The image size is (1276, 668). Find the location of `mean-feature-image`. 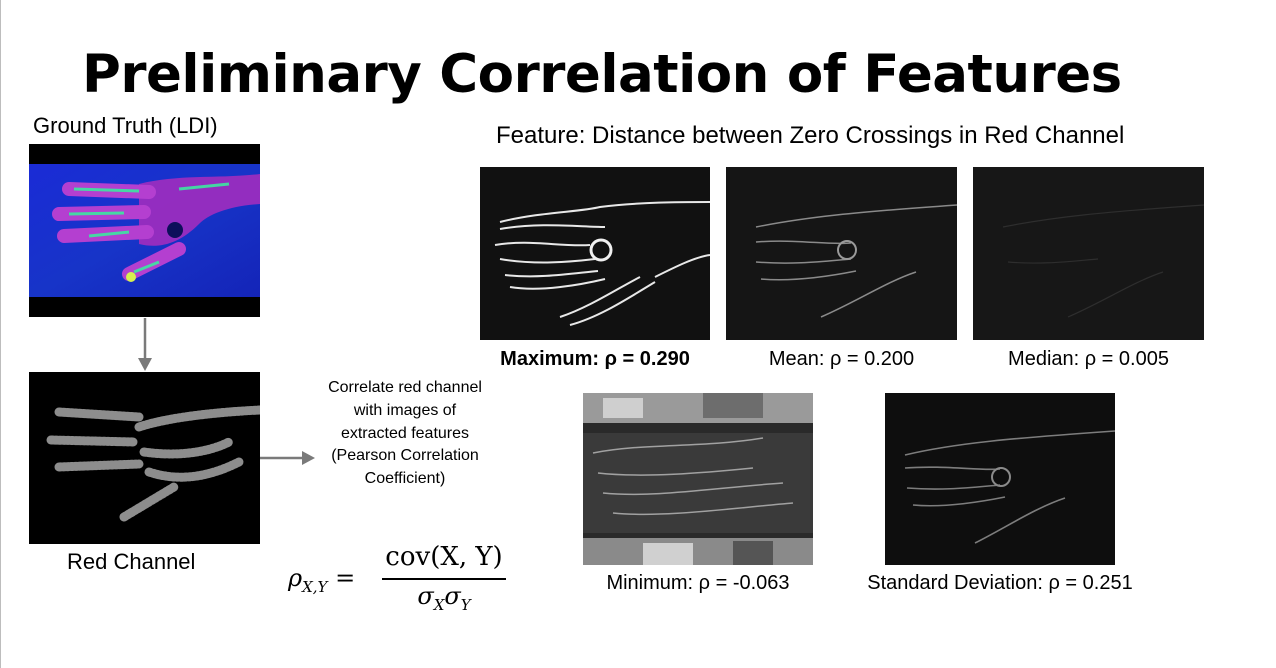

mean-feature-image is located at coordinates (841, 253).